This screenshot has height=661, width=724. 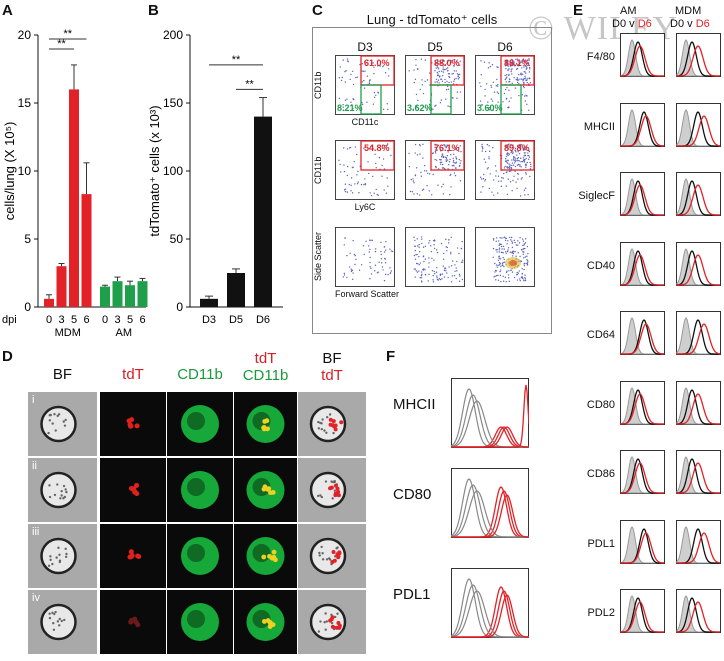 I want to click on d-image-merge, so click(x=265, y=424).